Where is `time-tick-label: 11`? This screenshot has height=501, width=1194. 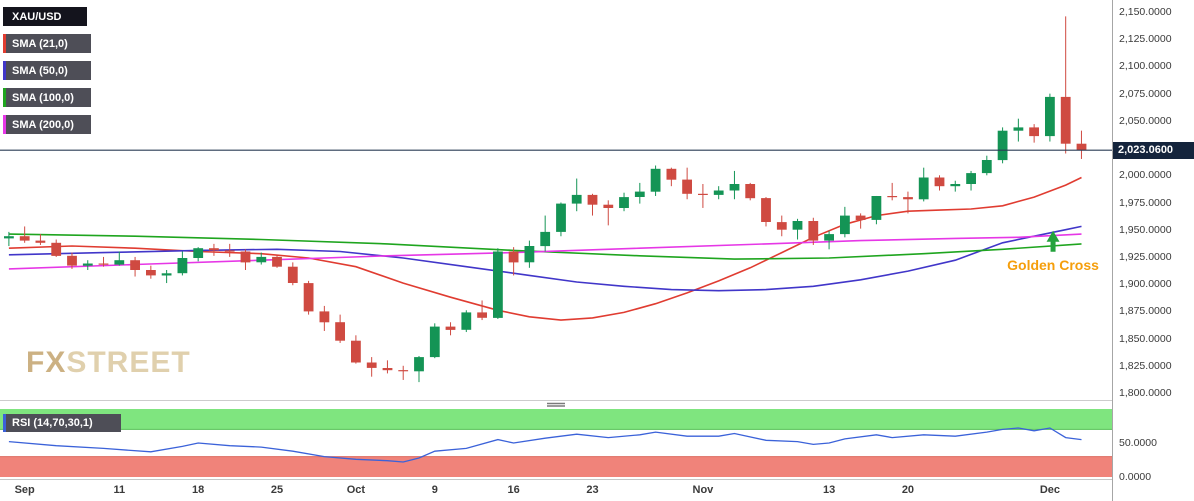 time-tick-label: 11 is located at coordinates (119, 490).